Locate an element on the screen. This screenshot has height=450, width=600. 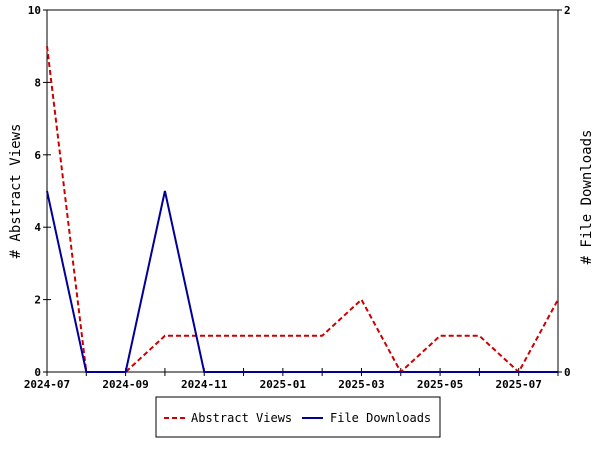
legend-label-abstract-views: Abstract Views is located at coordinates (241, 418).